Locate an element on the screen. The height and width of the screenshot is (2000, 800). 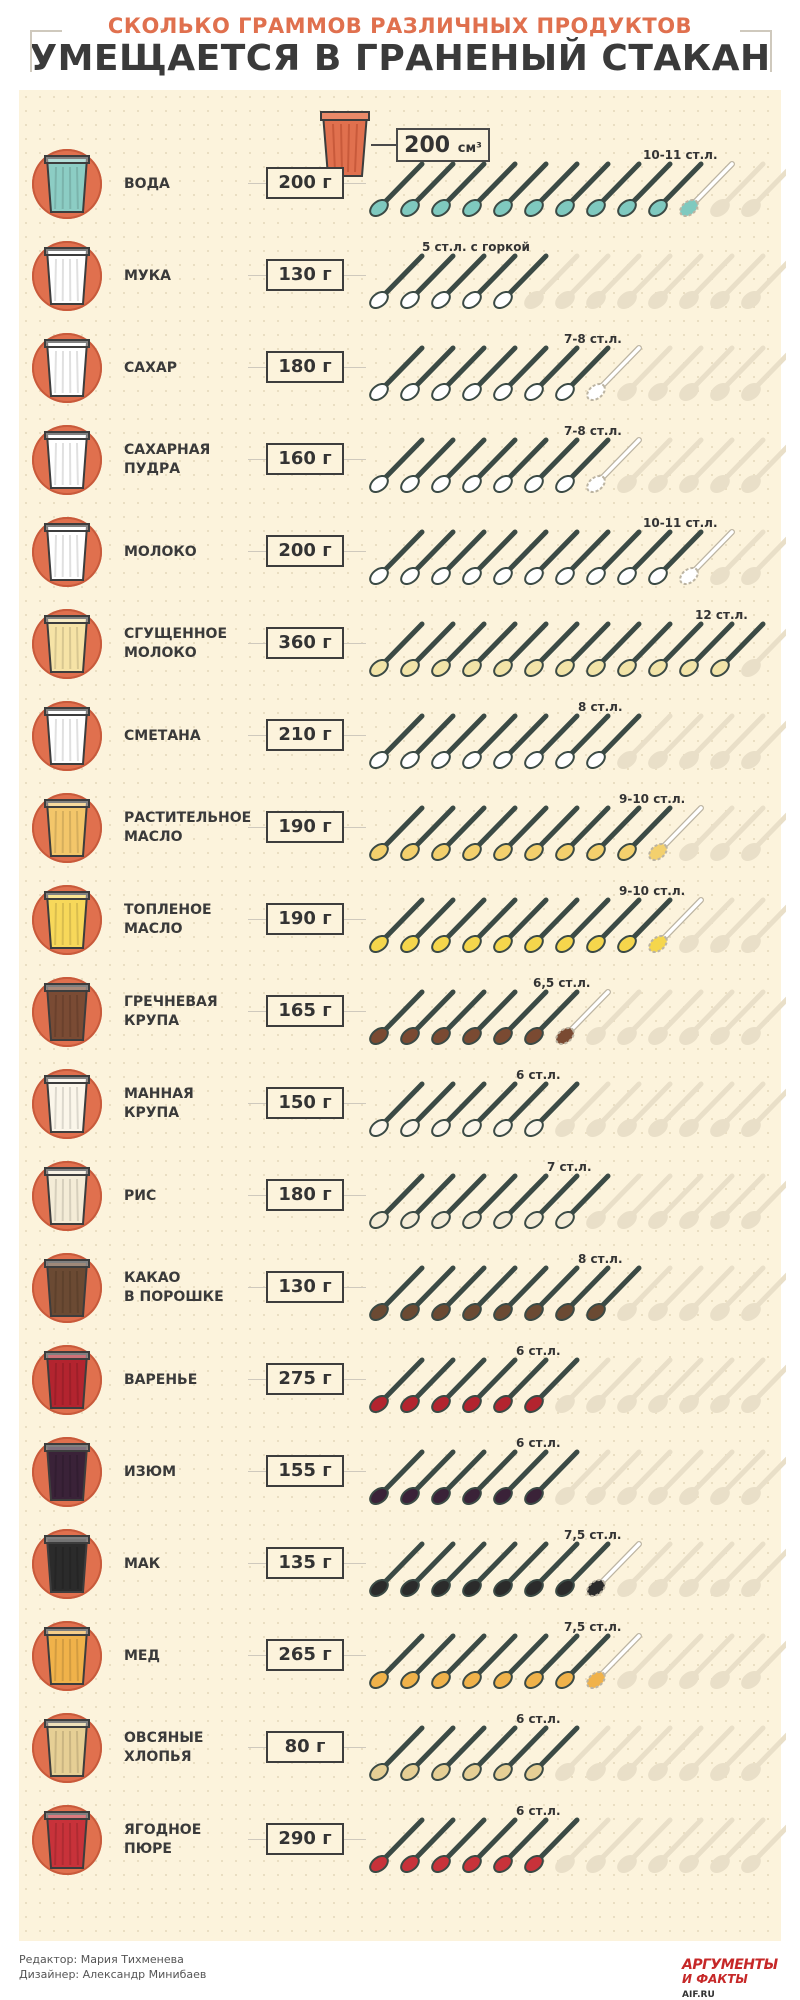
spoon-count-label: 7,5 ст.л. is located at coordinates (592, 1627).